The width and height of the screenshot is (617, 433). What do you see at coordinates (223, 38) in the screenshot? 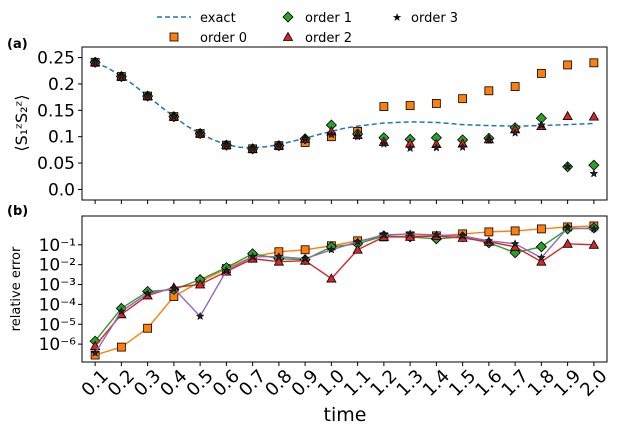
I see `legend-order0-label: order 0` at bounding box center [223, 38].